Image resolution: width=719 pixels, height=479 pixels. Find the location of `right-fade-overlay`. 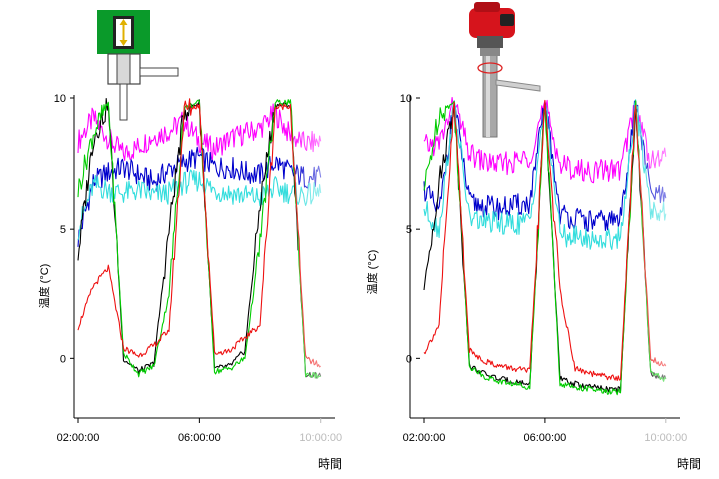

right-fade-overlay is located at coordinates (656, 260).